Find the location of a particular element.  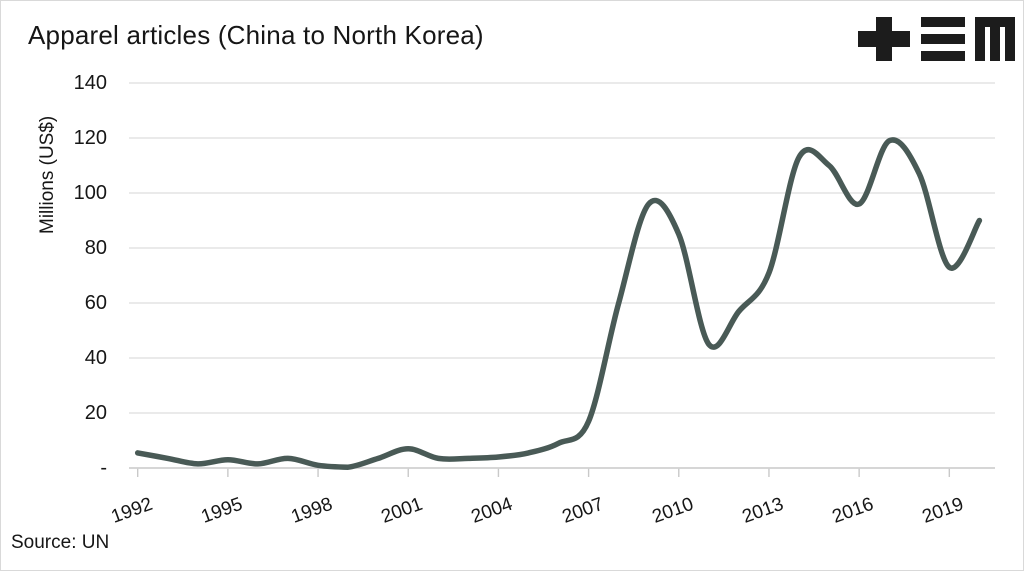

triple-bars-glyph-icon is located at coordinates (943, 39).